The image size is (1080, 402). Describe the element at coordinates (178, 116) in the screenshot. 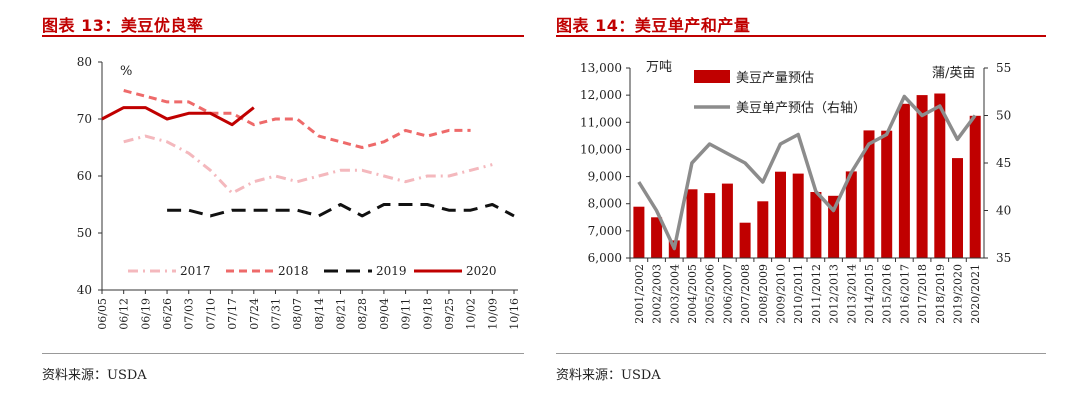

I see `series-line-2020` at that location.